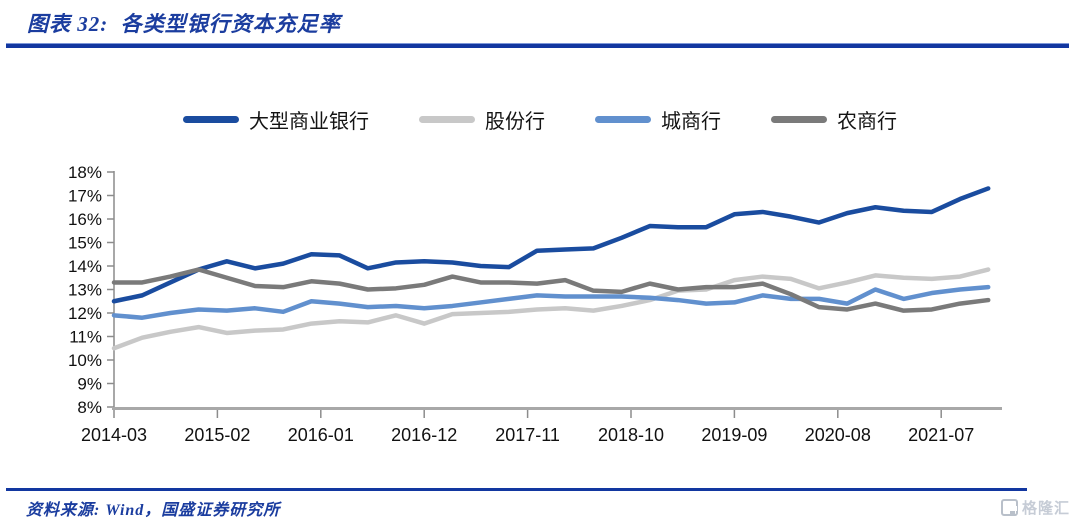  Describe the element at coordinates (867, 121) in the screenshot. I see `legend-label: 农商行` at that location.